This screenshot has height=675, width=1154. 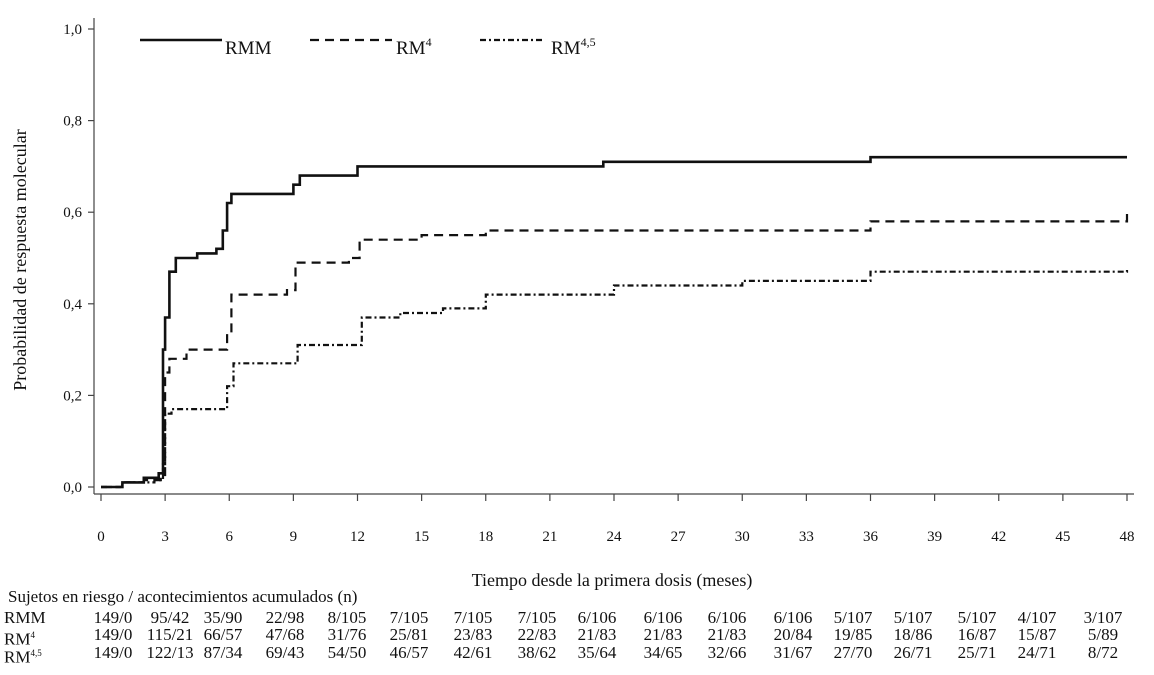 What do you see at coordinates (409, 653) in the screenshot?
I see `risk-cell: 46/57` at bounding box center [409, 653].